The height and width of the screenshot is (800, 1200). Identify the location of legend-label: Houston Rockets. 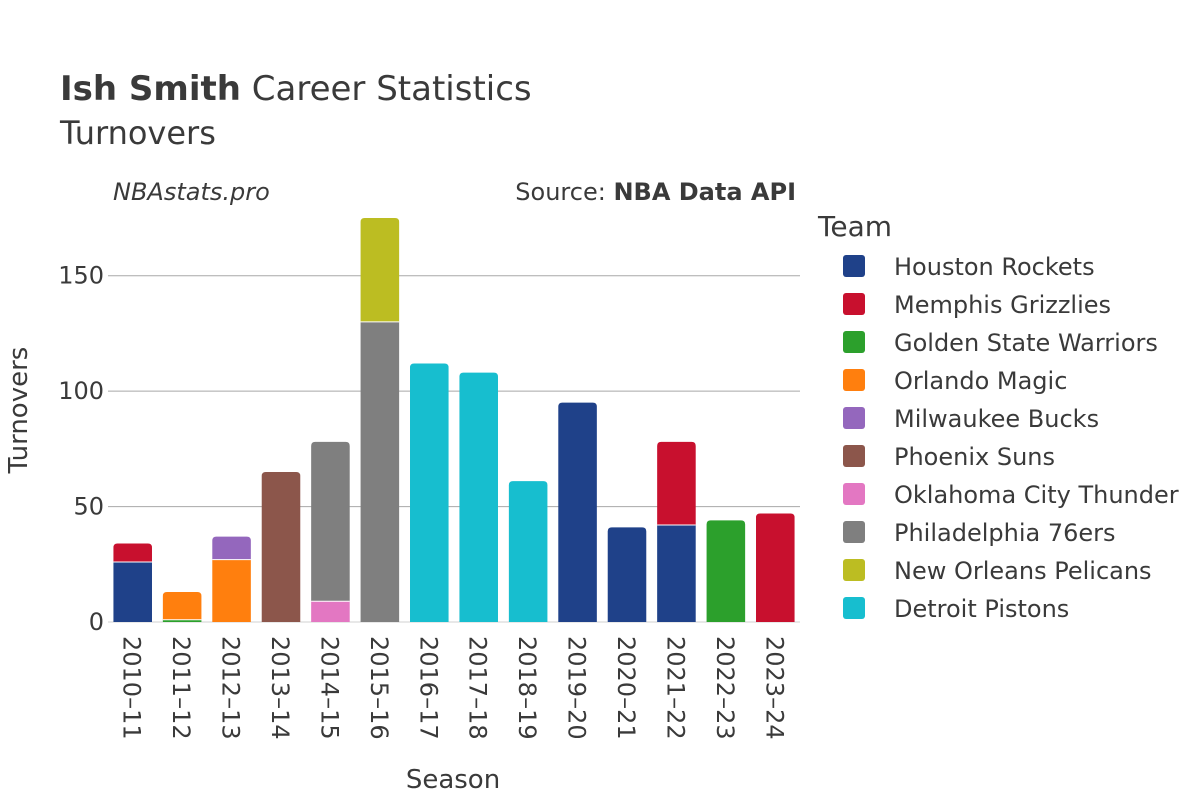
(994, 267).